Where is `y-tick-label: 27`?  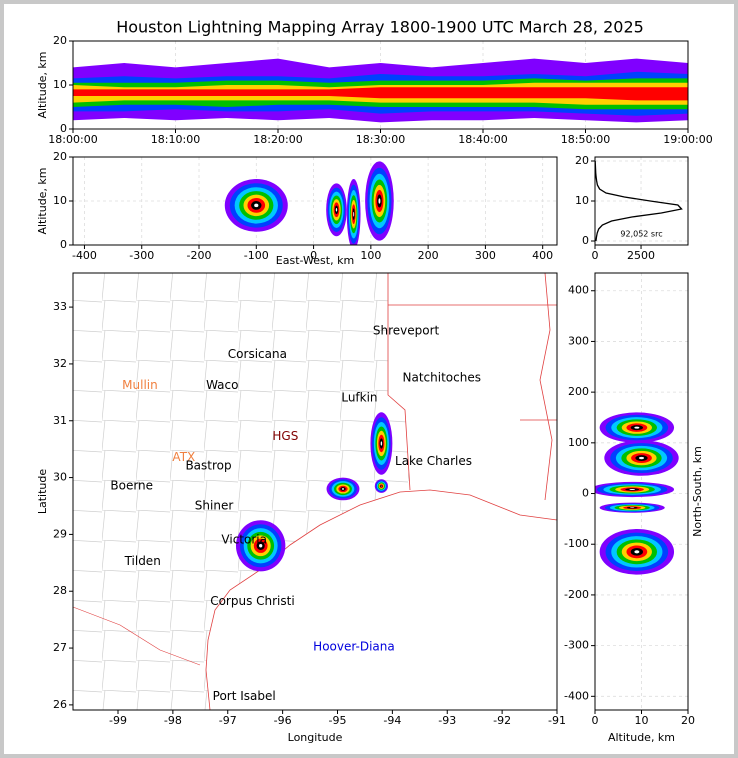
y-tick-label: 27 is located at coordinates (60, 647).